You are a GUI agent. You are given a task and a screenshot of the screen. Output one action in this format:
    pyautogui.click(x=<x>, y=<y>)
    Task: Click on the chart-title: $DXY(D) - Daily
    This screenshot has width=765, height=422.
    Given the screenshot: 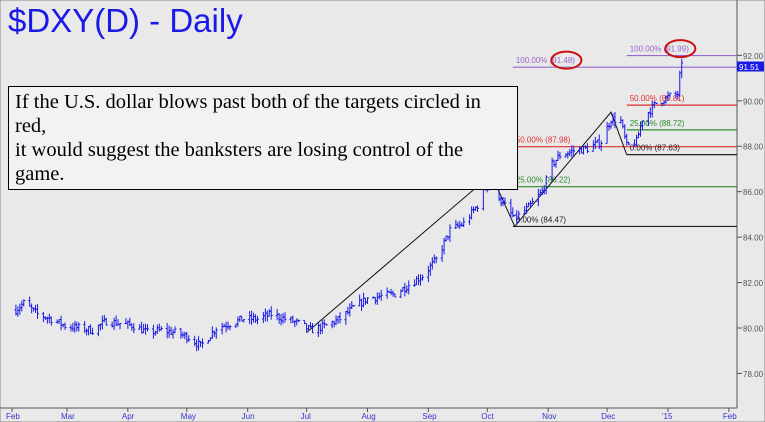 What is the action you would take?
    pyautogui.click(x=125, y=20)
    